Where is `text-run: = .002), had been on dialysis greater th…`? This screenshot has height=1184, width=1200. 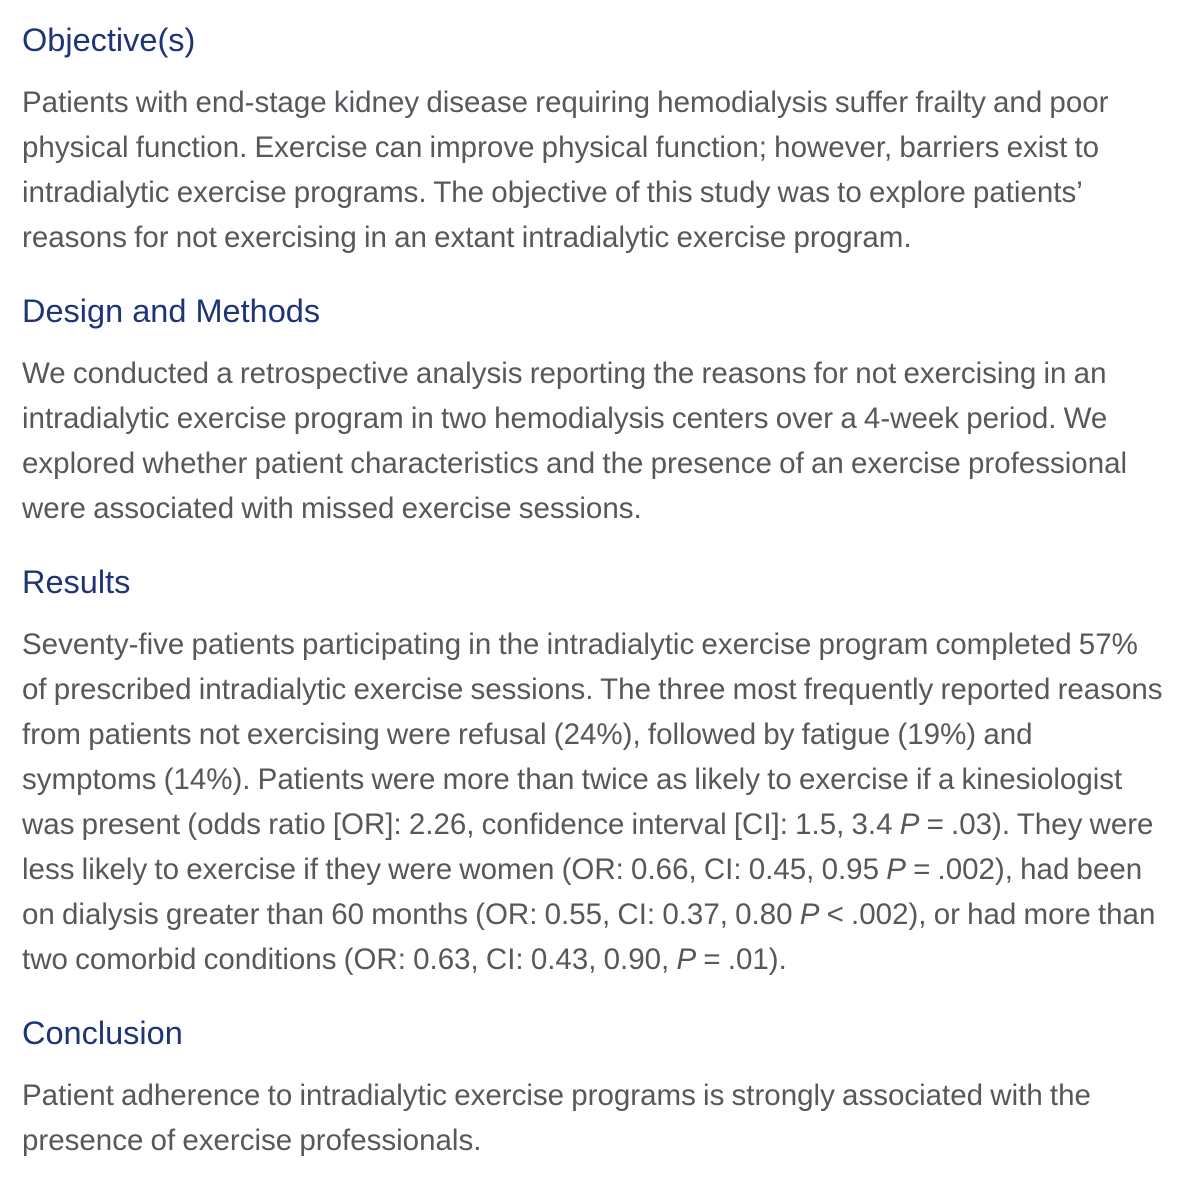 text-run: = .002), had been on dialysis greater th… is located at coordinates (582, 892).